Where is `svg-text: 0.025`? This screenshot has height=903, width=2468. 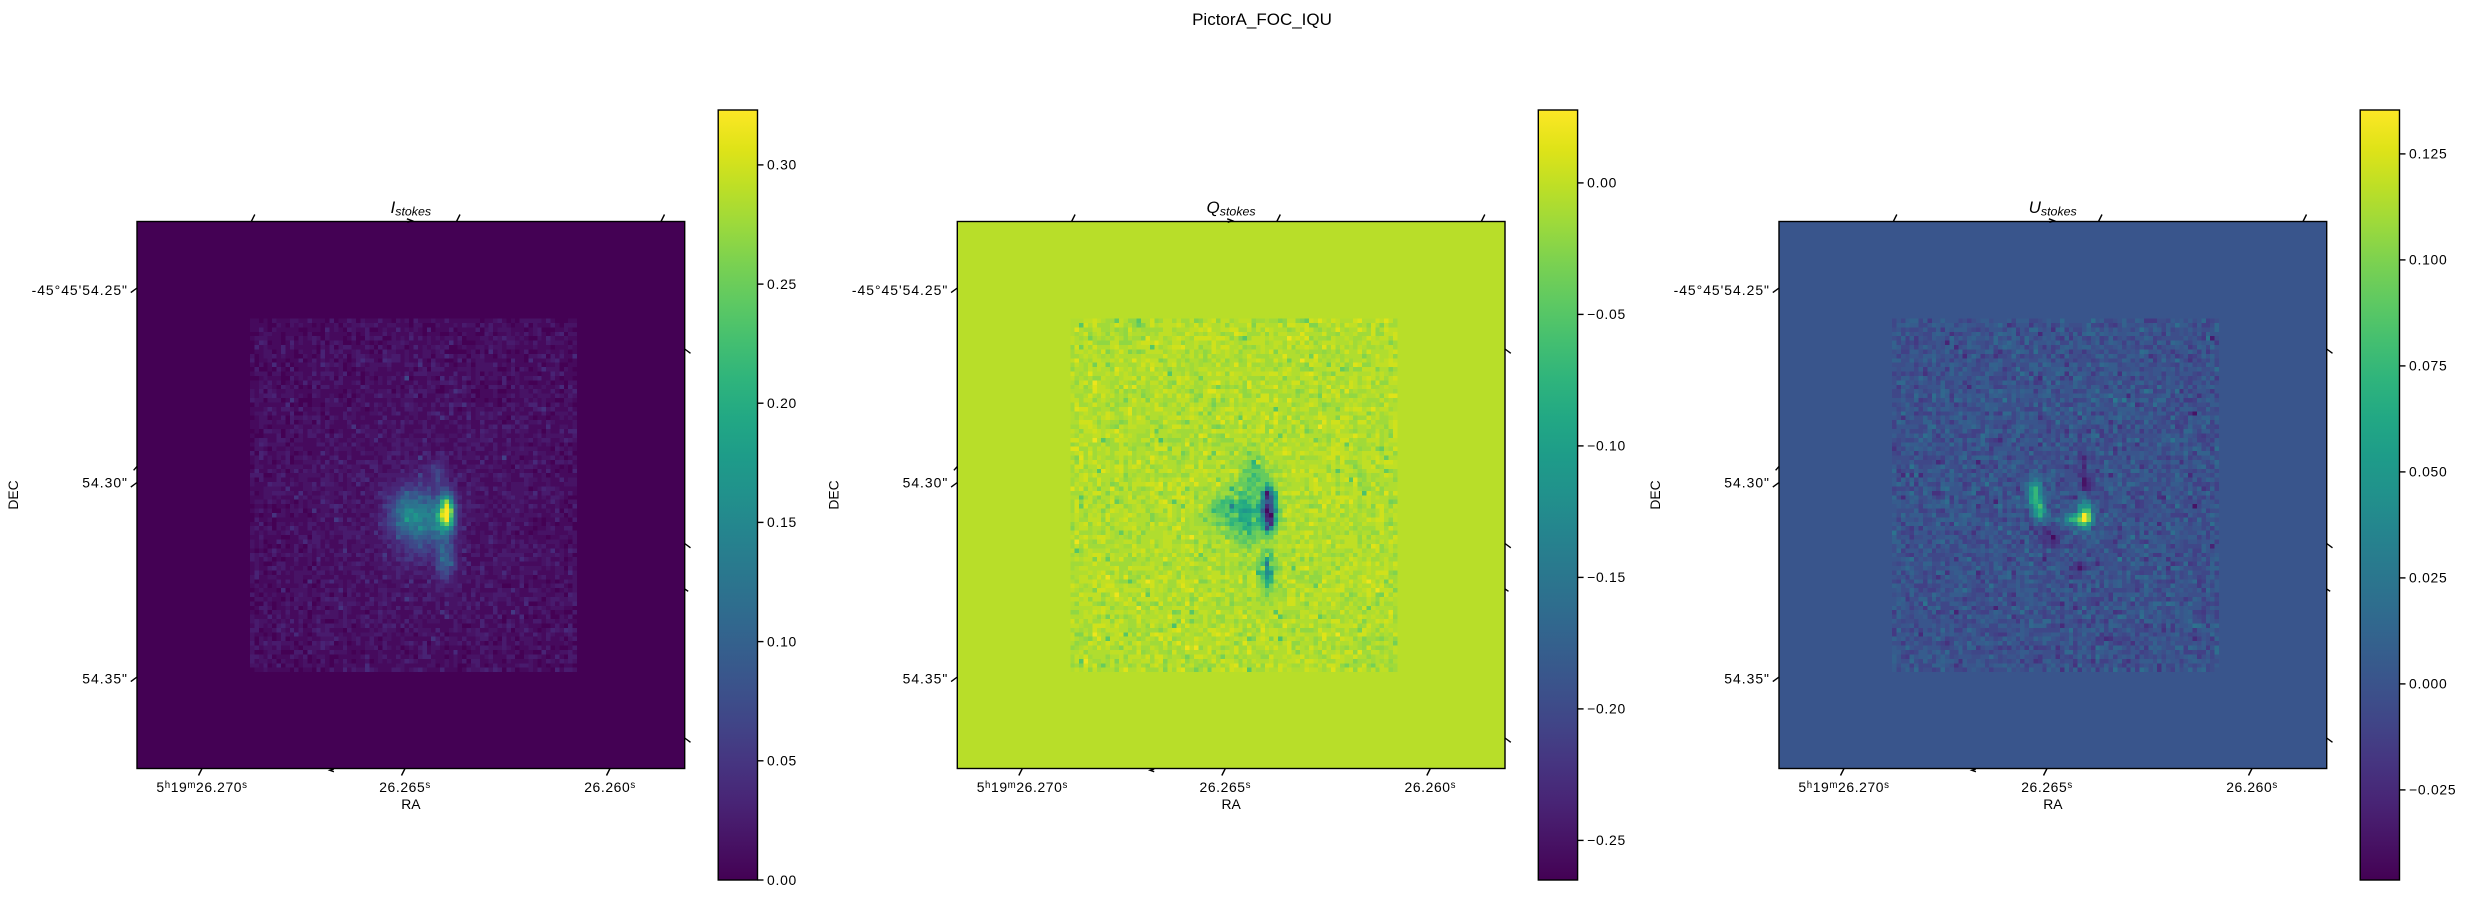 svg-text: 0.025 is located at coordinates (2428, 578).